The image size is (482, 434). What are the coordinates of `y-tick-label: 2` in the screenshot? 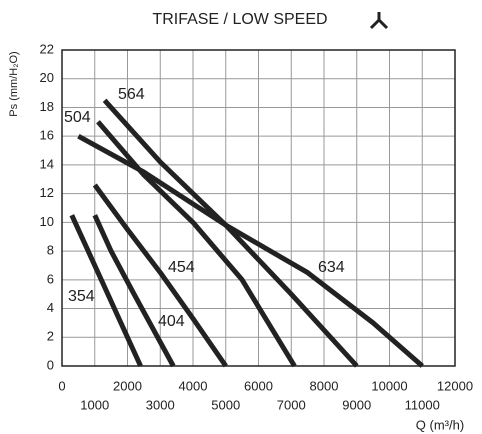 It's located at (50, 336).